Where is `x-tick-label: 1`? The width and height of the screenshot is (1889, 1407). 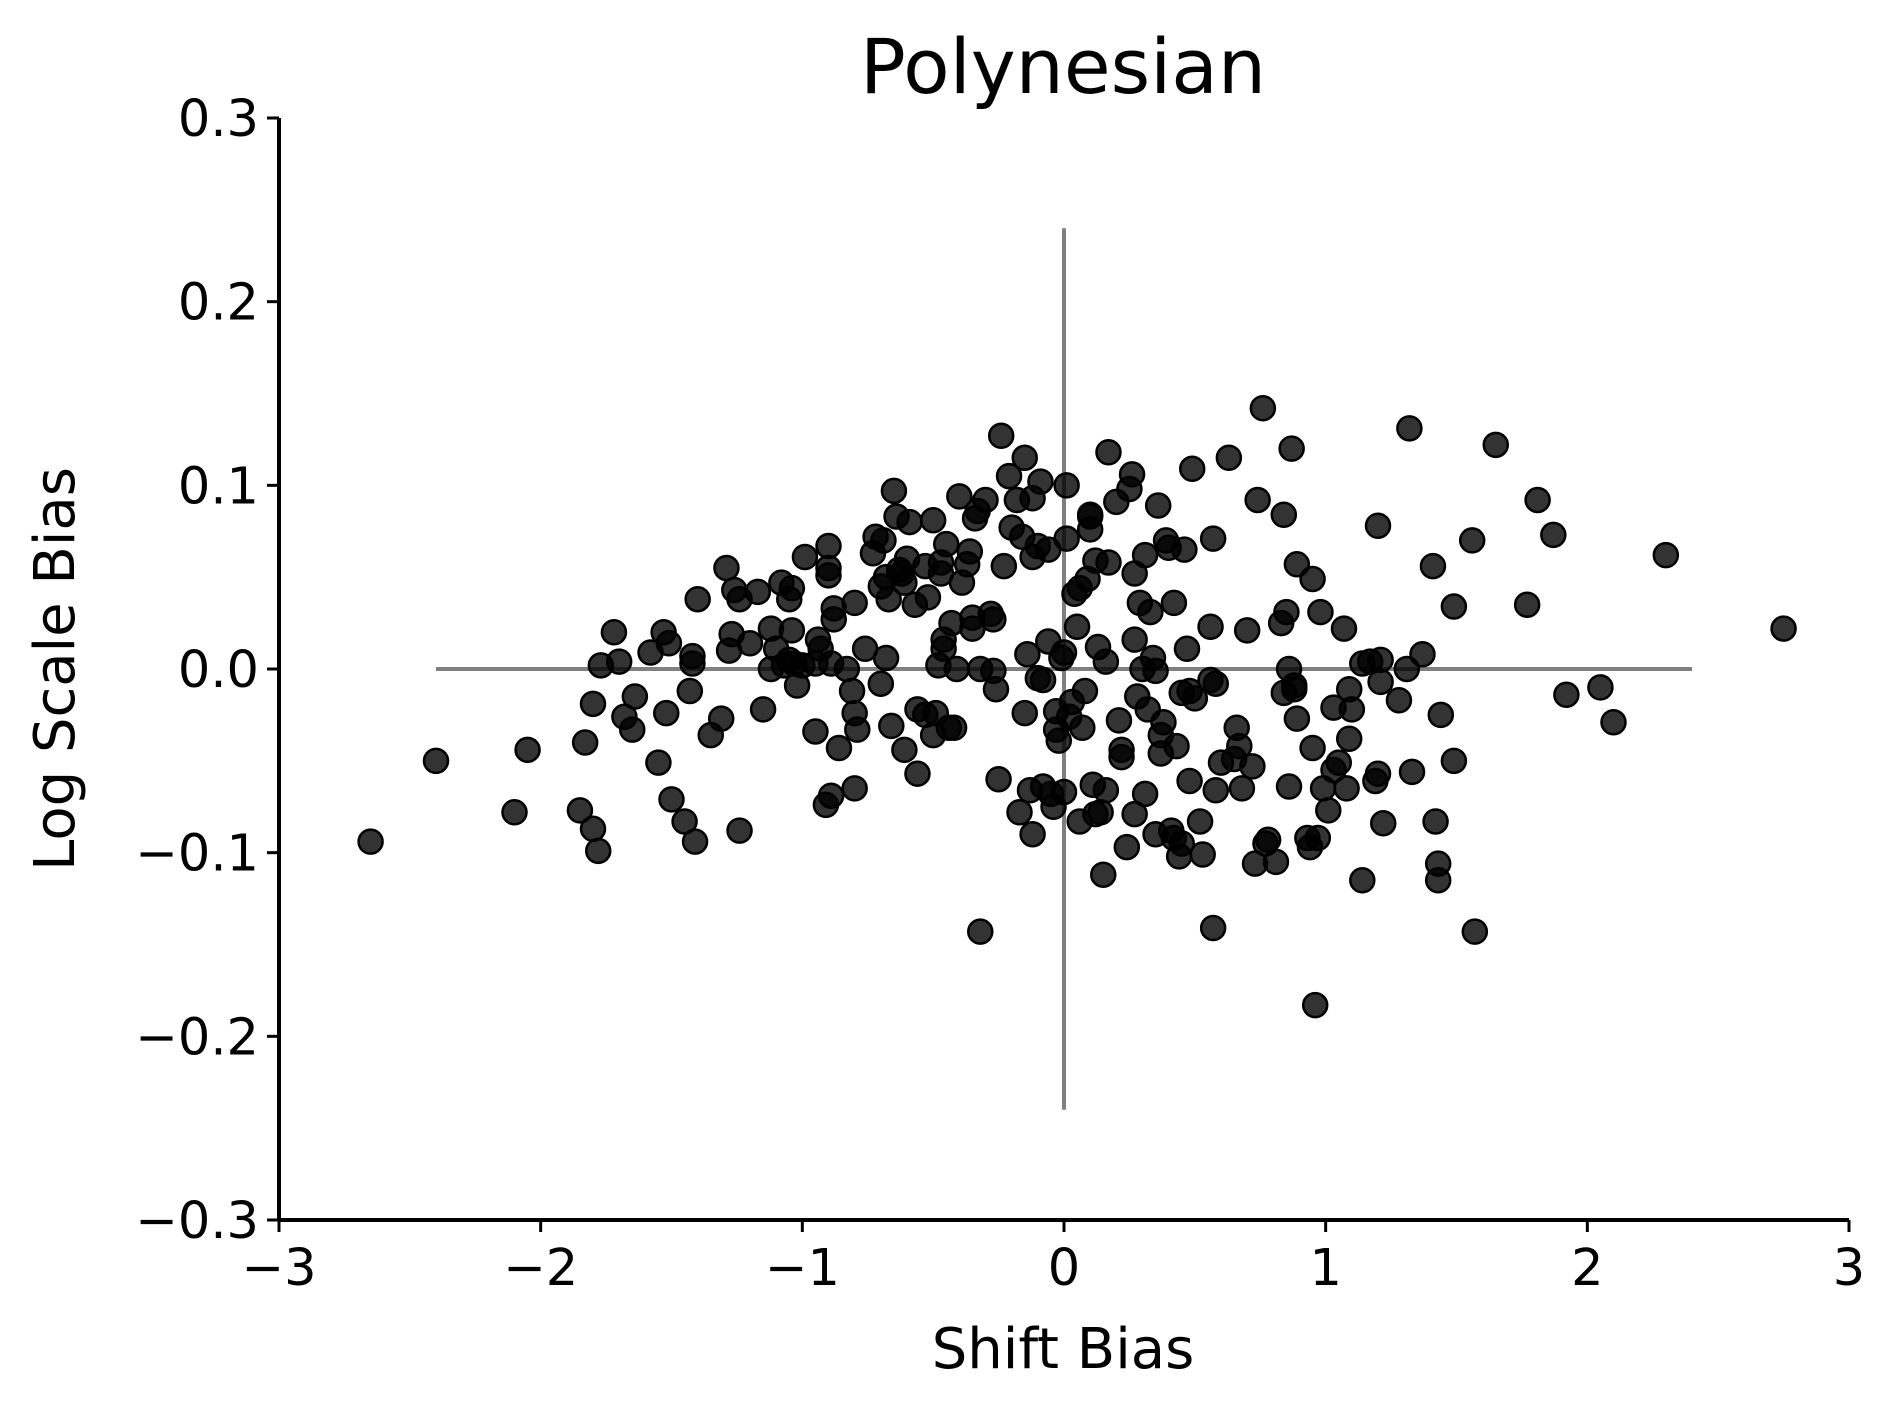
x-tick-label: 1 is located at coordinates (1325, 1268).